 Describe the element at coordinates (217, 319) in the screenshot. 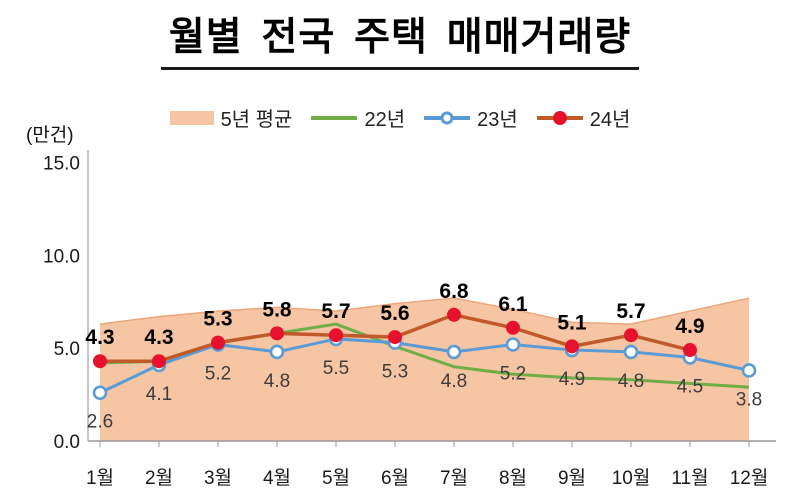

I see `data-label-24: 5.3` at that location.